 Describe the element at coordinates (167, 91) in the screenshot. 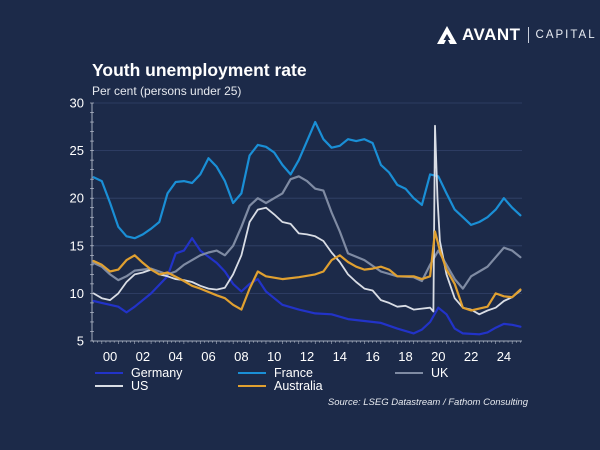

I see `chart-subtitle: Per cent (persons under 25)` at that location.